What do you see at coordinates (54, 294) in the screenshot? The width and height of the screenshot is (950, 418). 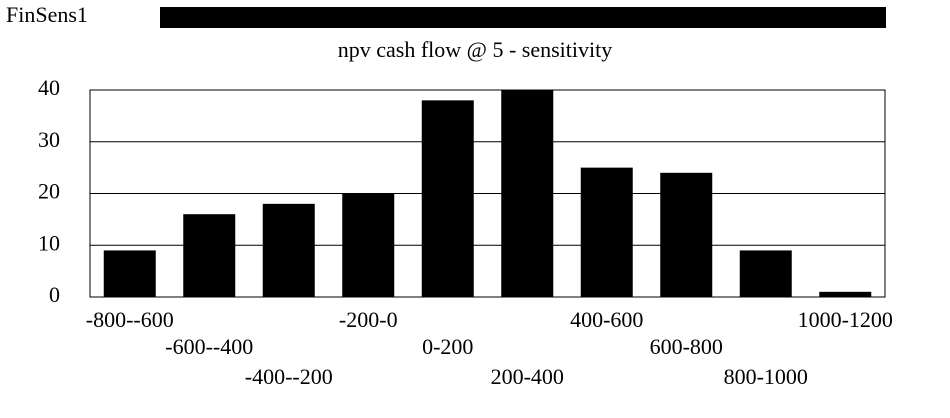 I see `y-tick-label: 0` at bounding box center [54, 294].